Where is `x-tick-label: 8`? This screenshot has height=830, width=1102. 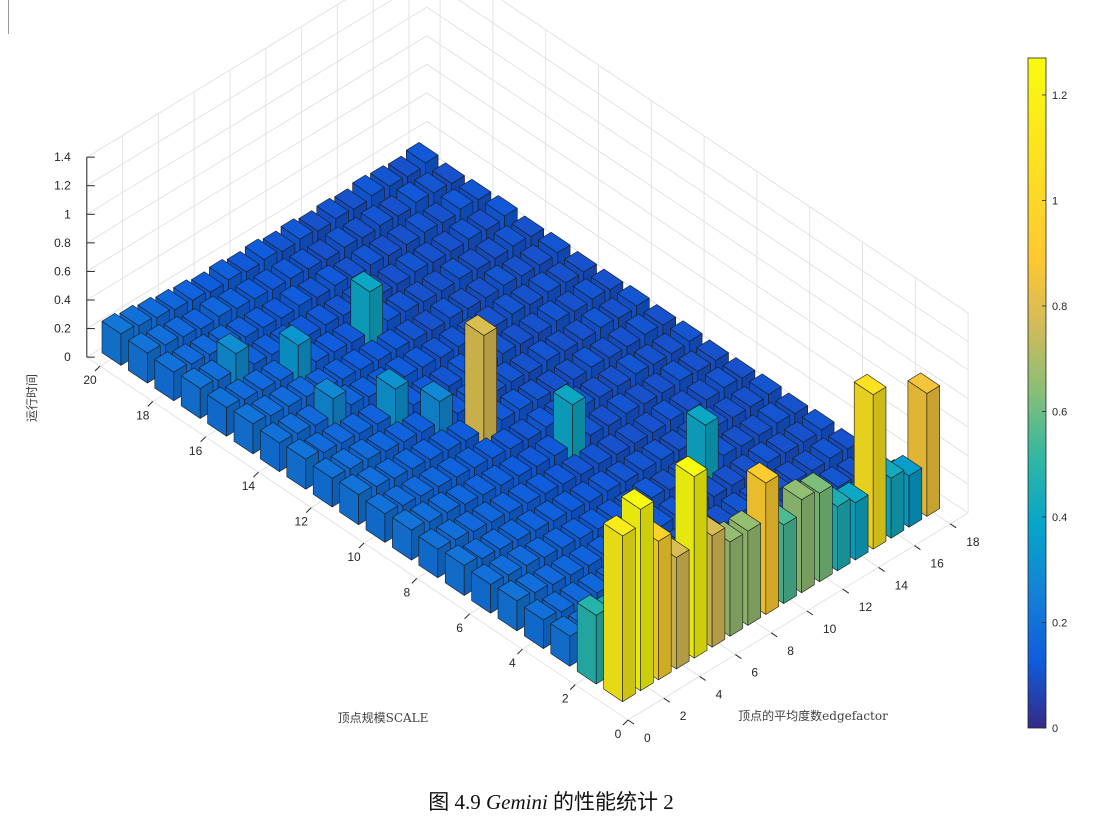 x-tick-label: 8 is located at coordinates (406, 592).